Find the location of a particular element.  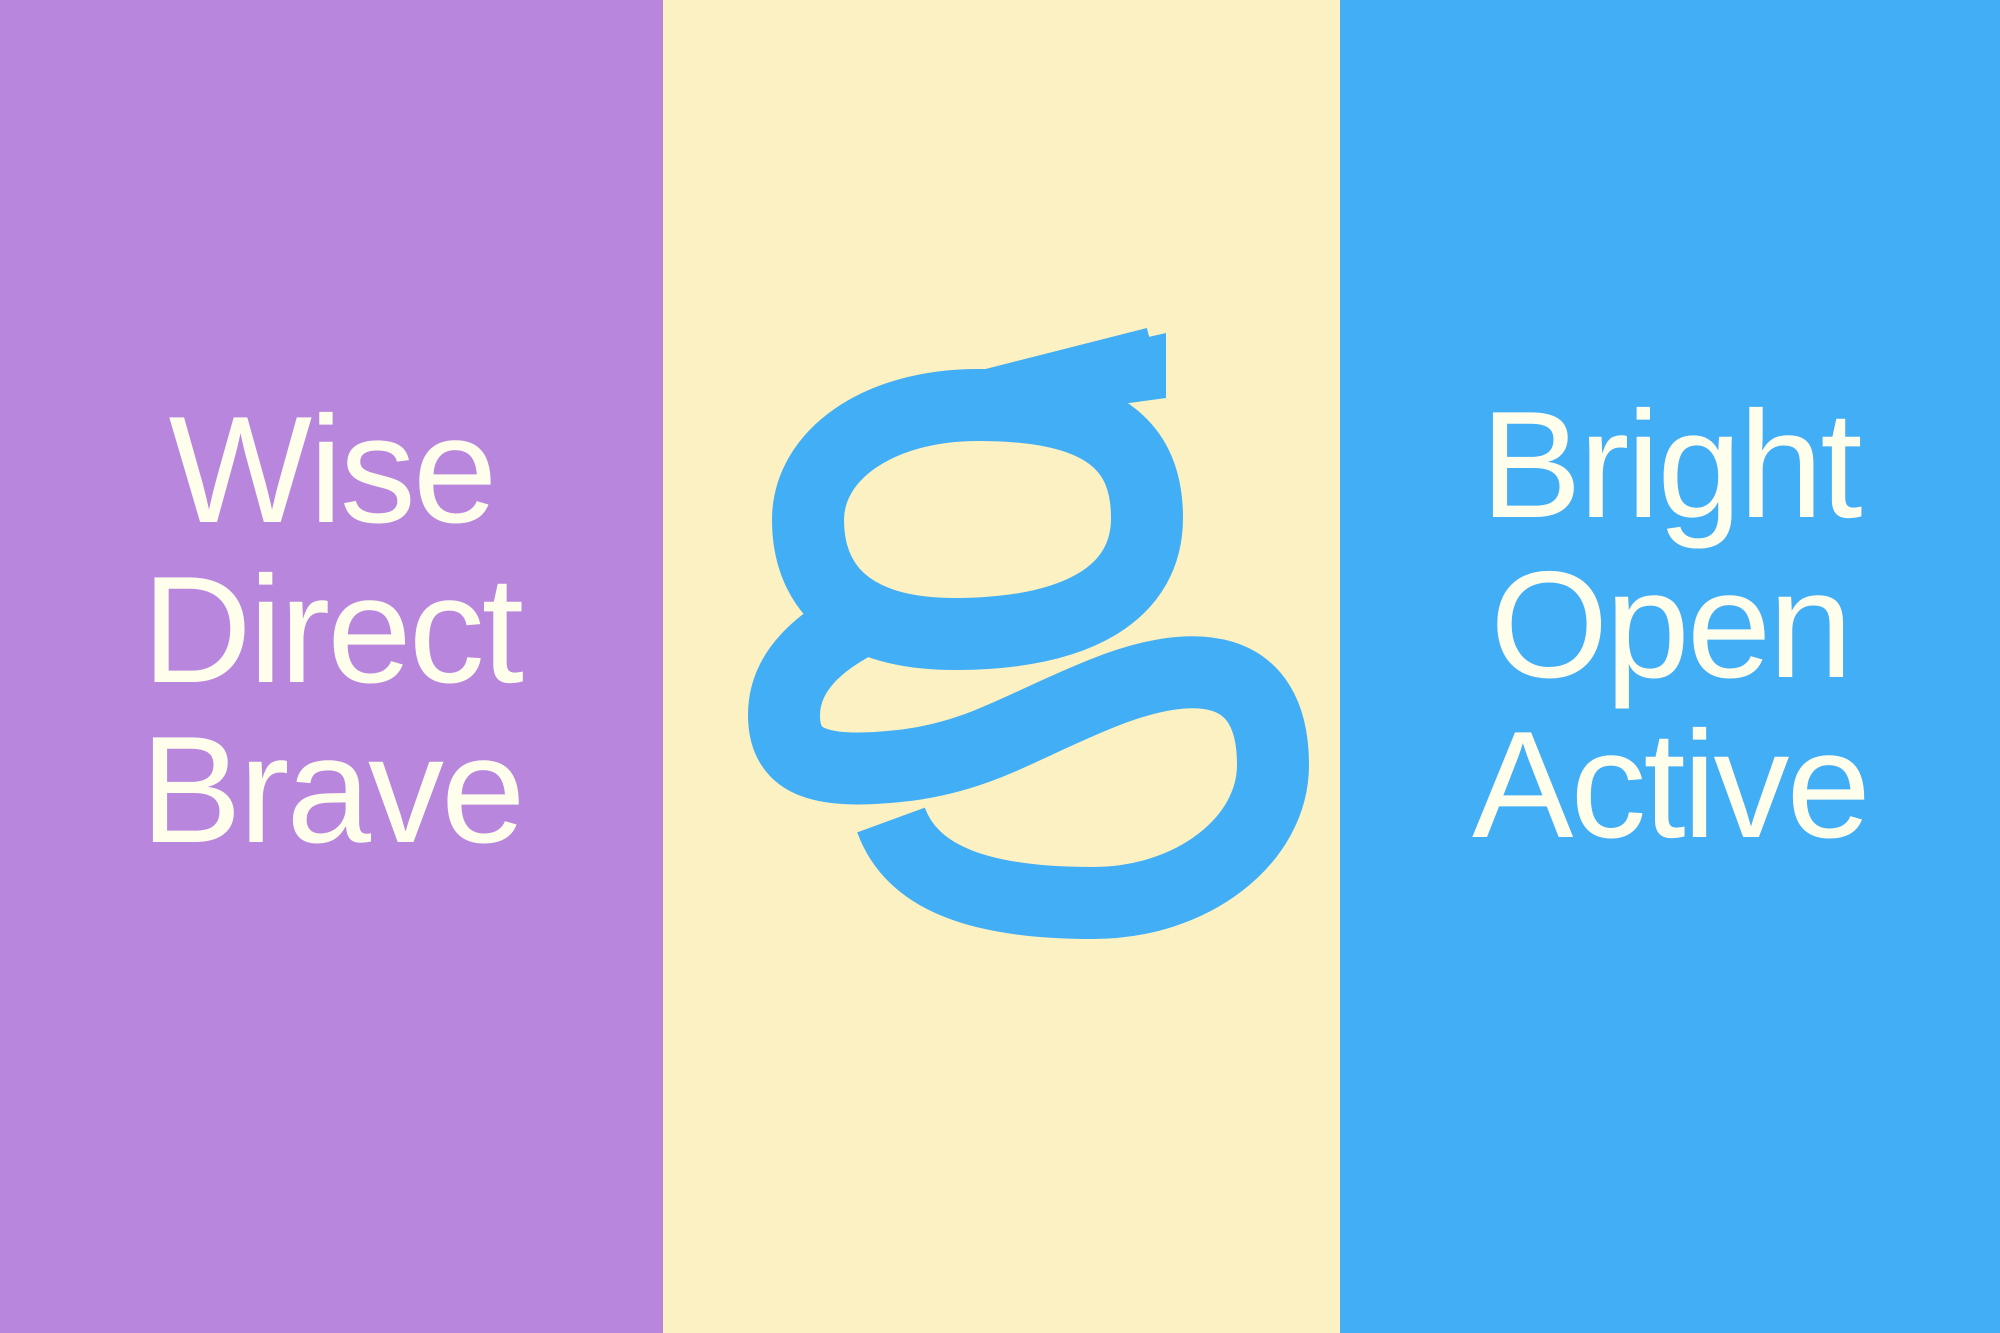

word-open: Open is located at coordinates (1671, 625).